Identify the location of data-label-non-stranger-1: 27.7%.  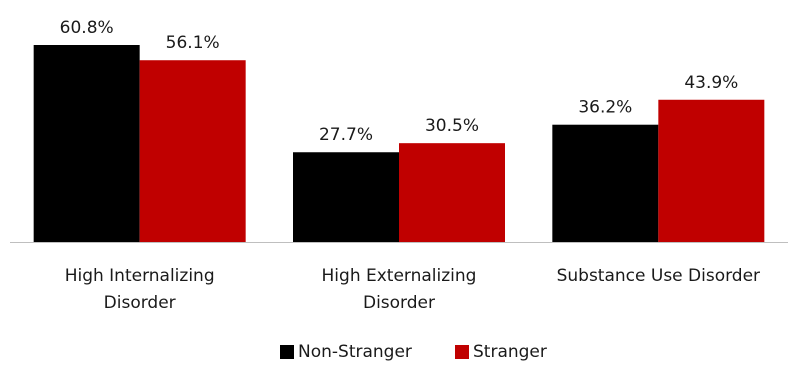
(346, 135).